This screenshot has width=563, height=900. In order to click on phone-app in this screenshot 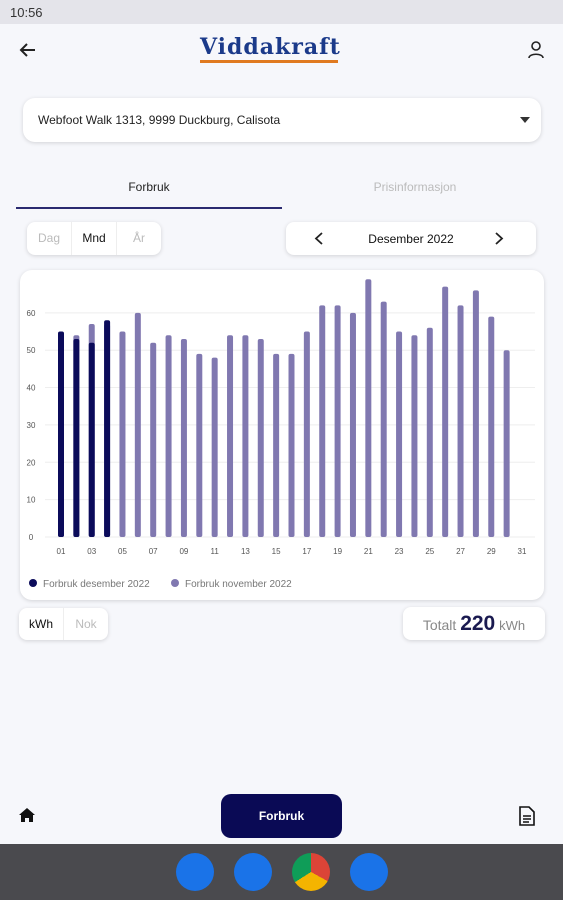, I will do `click(195, 872)`.